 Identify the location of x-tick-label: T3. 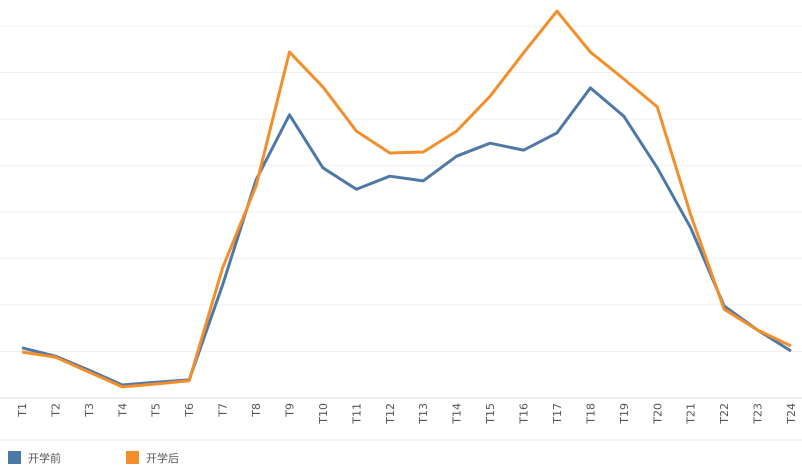
(89, 410).